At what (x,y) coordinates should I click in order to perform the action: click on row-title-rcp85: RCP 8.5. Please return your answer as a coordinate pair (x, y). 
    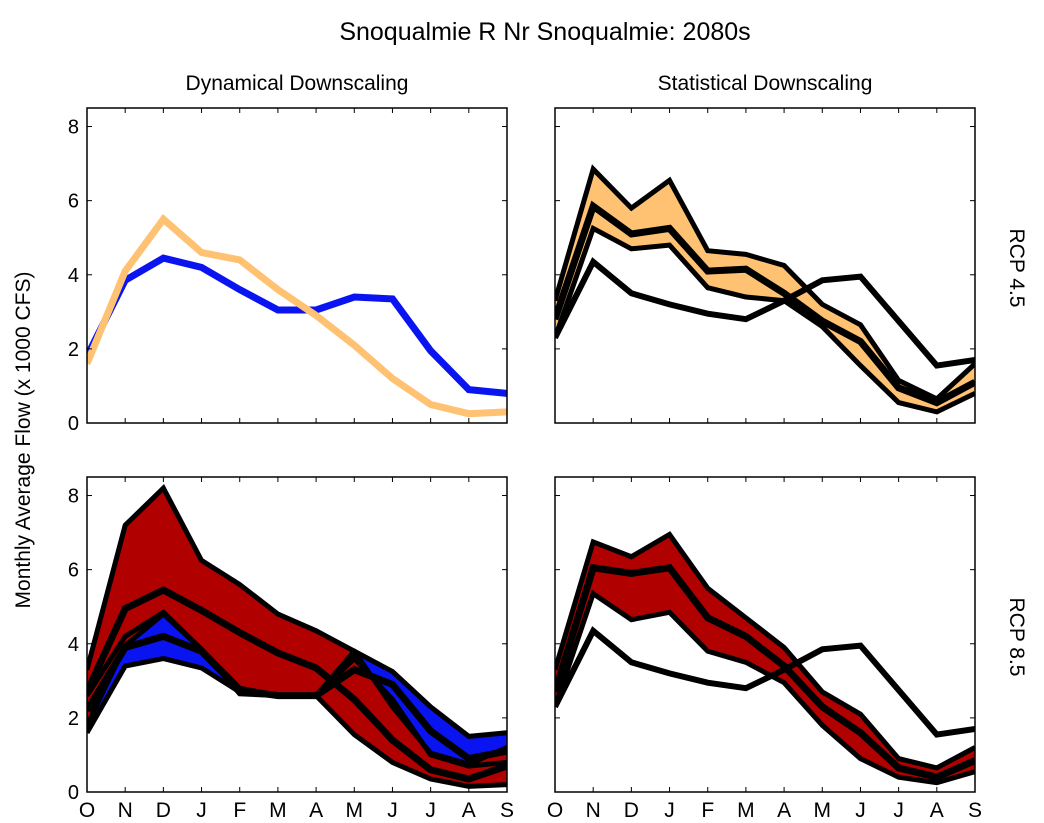
    Looking at the image, I should click on (1016, 637).